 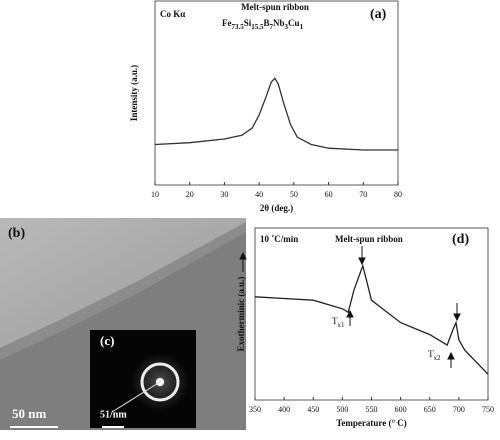 What do you see at coordinates (259, 194) in the screenshot?
I see `x-tick-label: 40` at bounding box center [259, 194].